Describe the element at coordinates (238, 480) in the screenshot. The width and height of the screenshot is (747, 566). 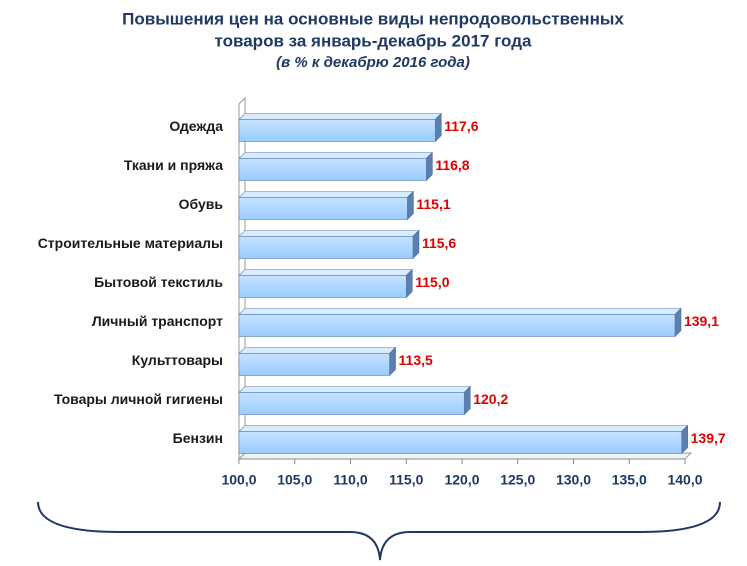
I see `x-tick-label: 100,0` at that location.